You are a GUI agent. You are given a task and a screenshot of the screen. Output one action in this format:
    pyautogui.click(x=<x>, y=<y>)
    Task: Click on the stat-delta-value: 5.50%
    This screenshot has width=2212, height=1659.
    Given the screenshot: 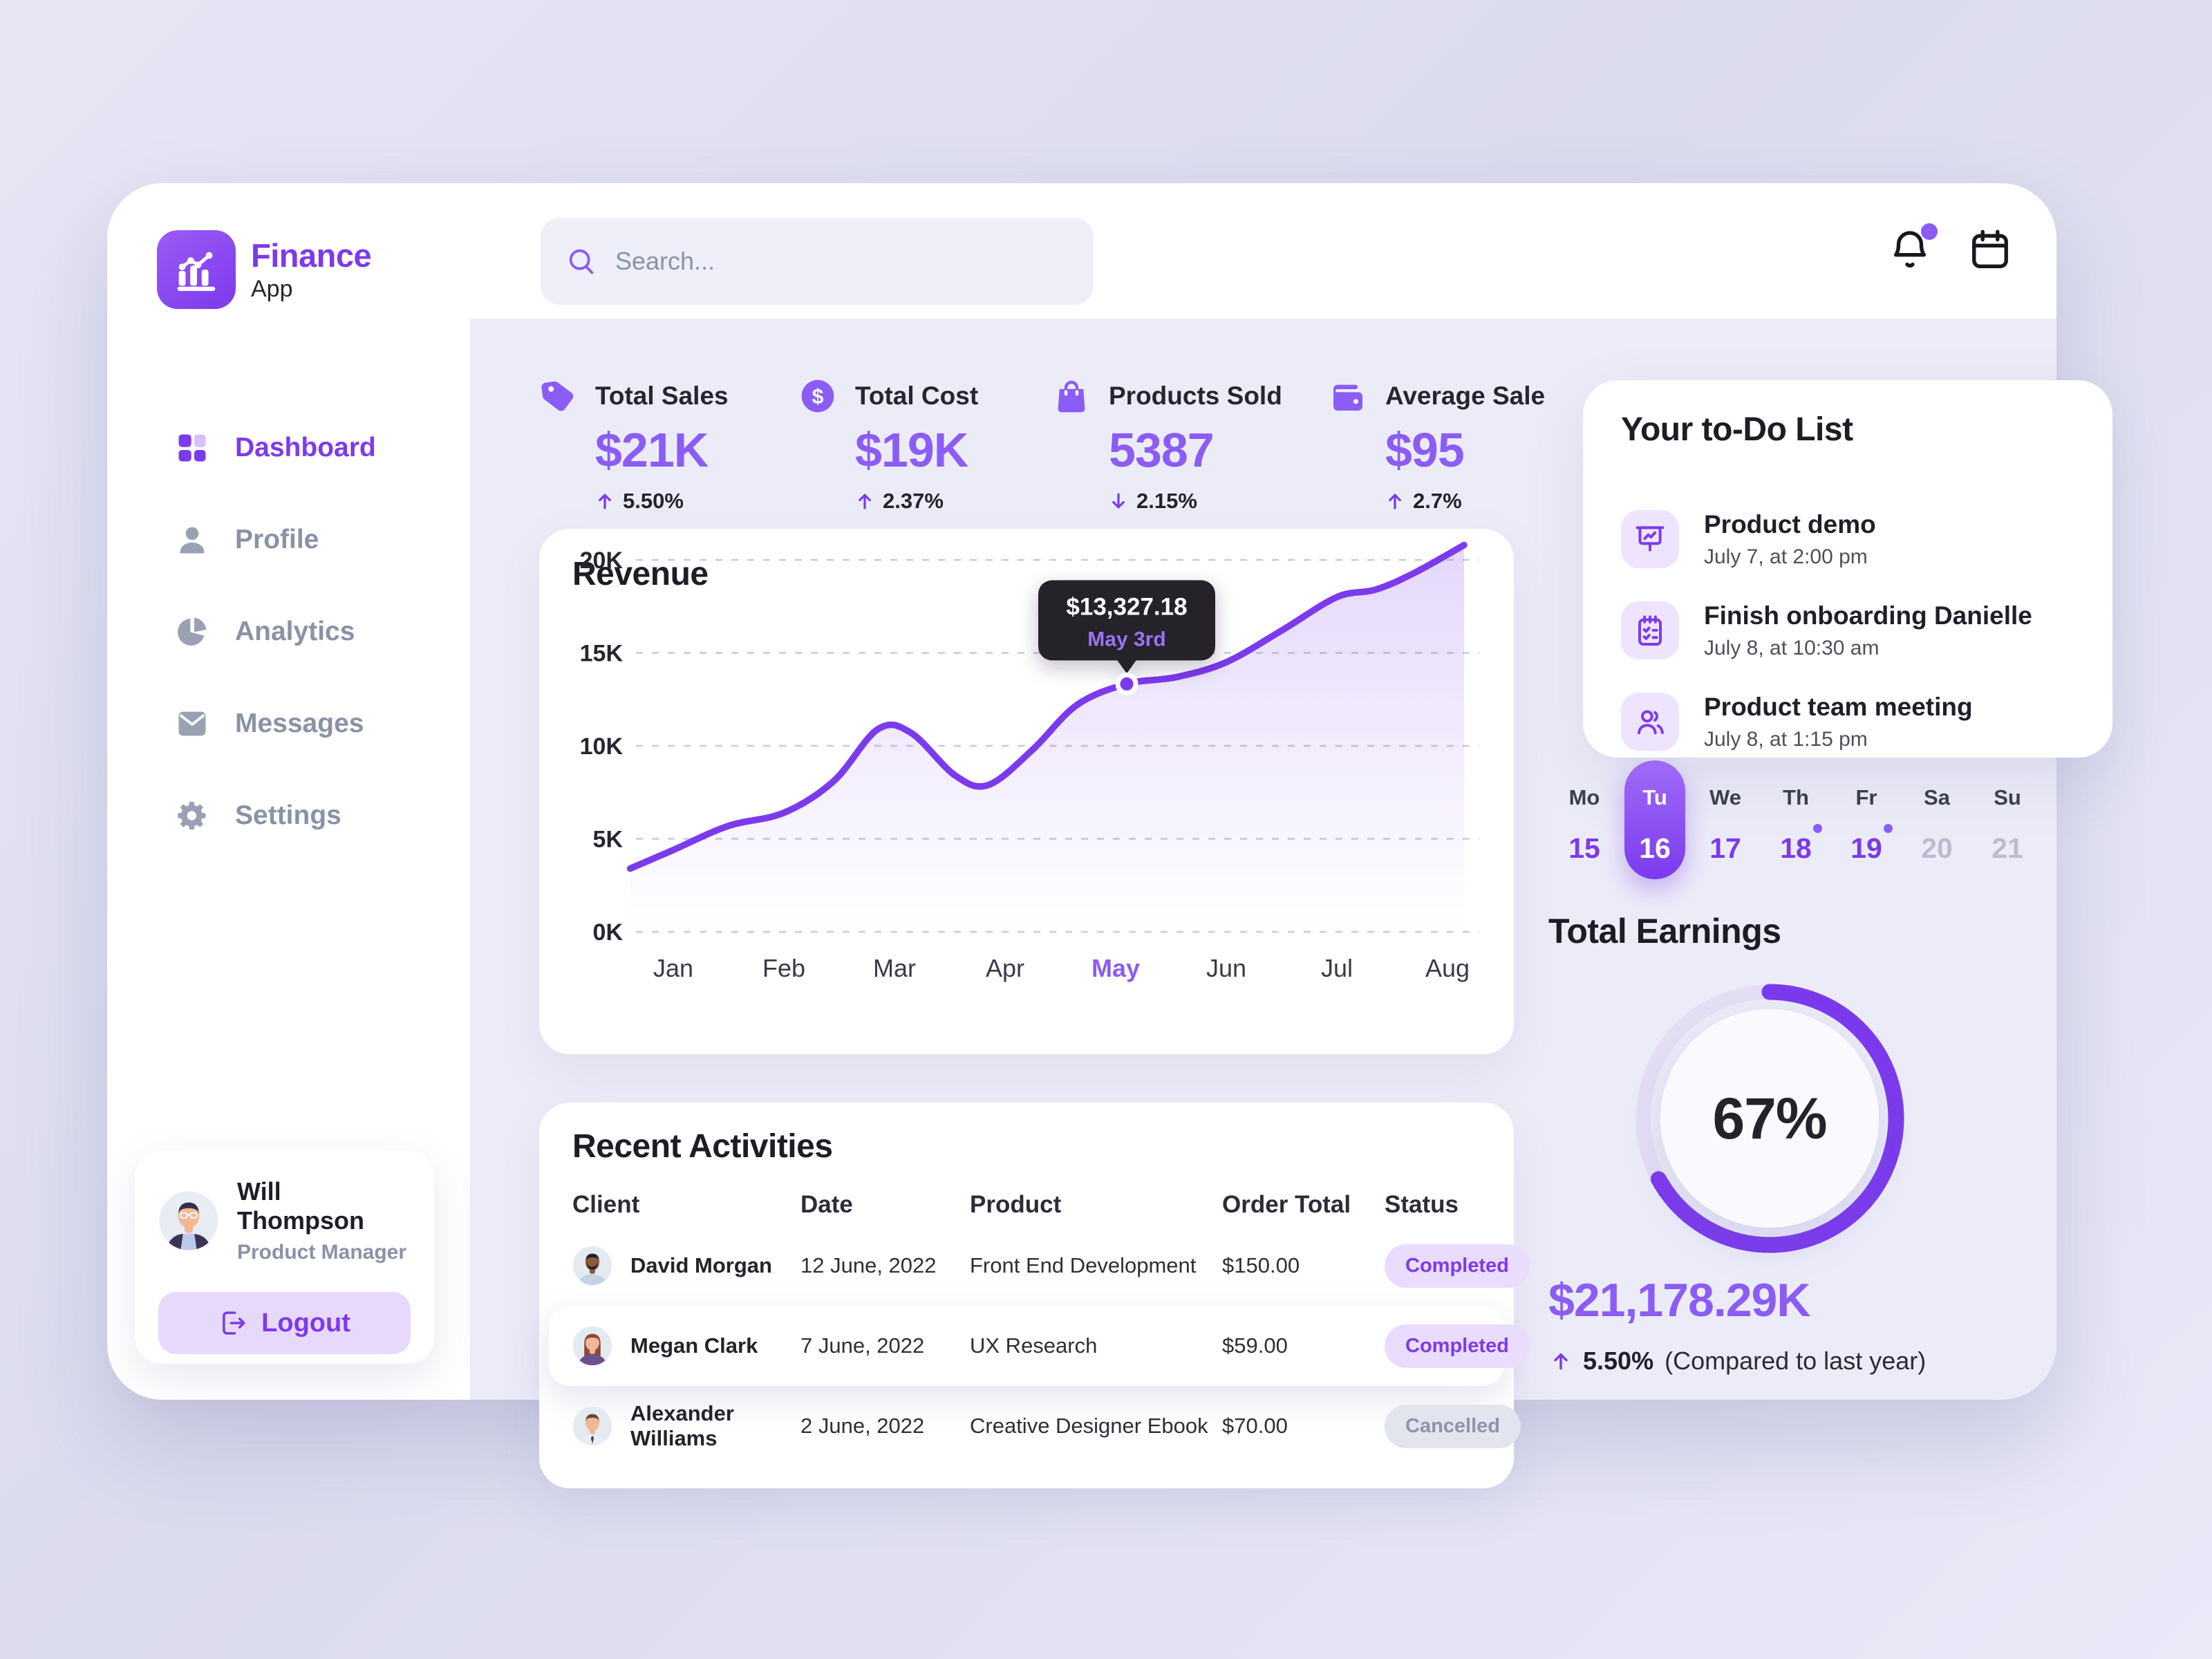 What is the action you would take?
    pyautogui.click(x=653, y=501)
    